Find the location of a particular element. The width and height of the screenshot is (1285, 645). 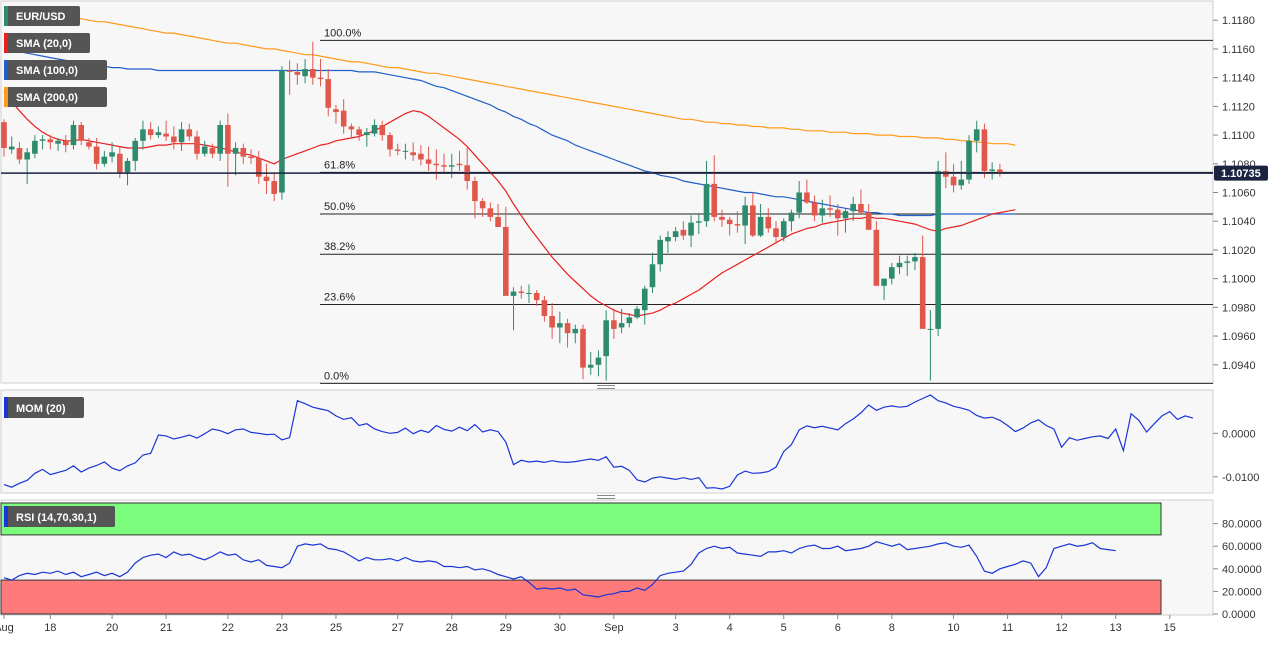

sma20-label: SMA (20,0) is located at coordinates (44, 44).